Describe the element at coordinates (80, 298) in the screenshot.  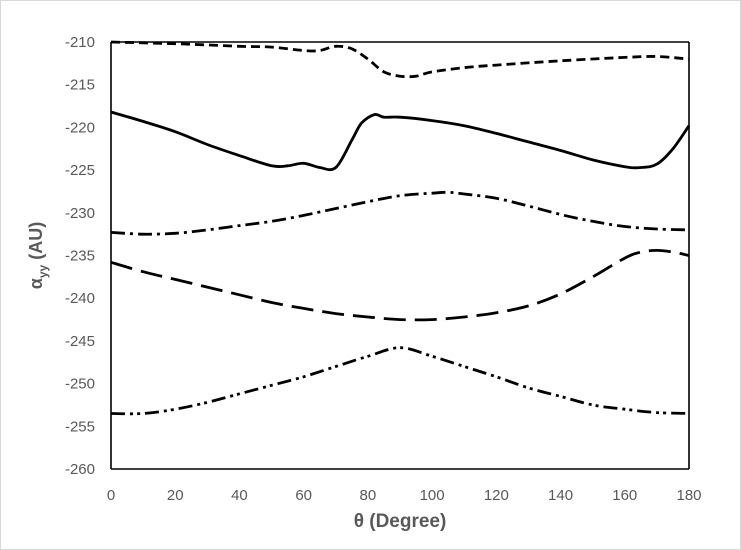
I see `y-tick-label: -240` at that location.